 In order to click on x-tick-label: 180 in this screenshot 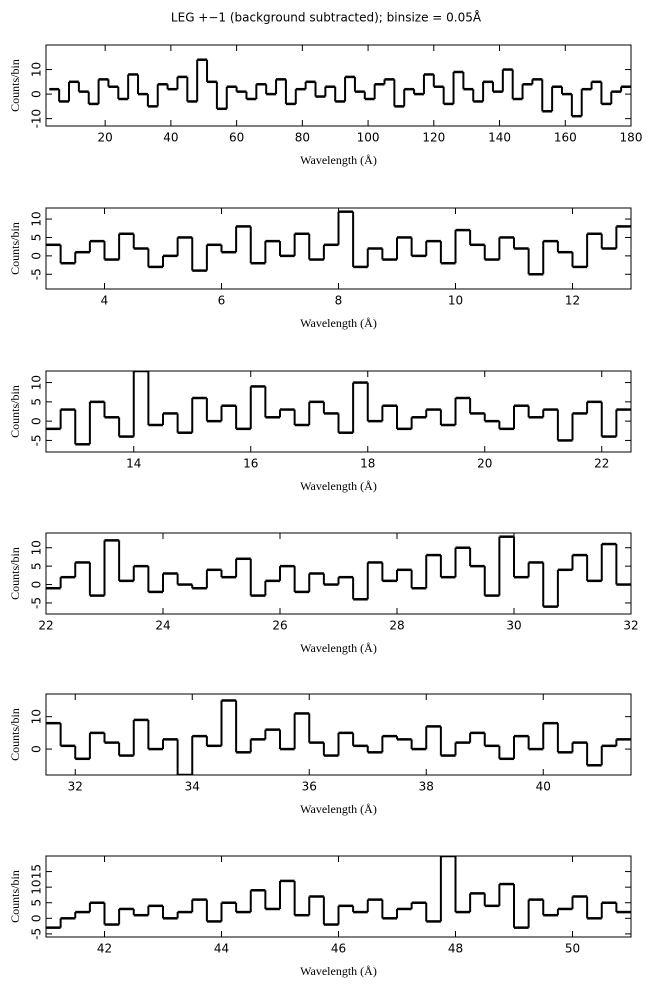, I will do `click(631, 138)`.